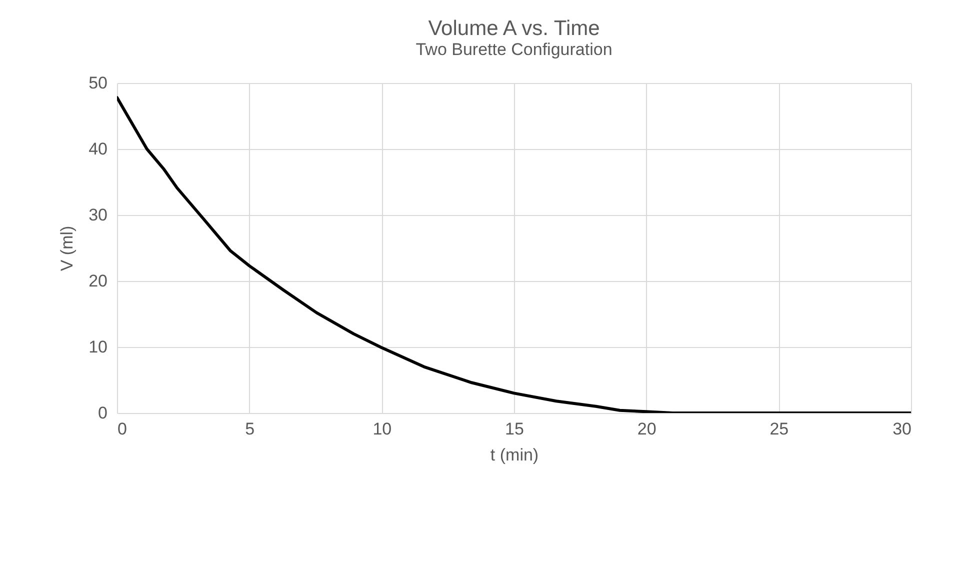 Image resolution: width=969 pixels, height=587 pixels. I want to click on y-axis-title: V (ml), so click(67, 249).